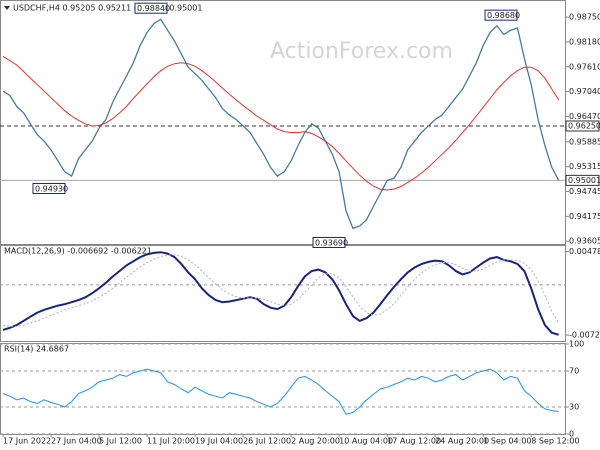 This screenshot has height=450, width=600. Describe the element at coordinates (331, 242) in the screenshot. I see `price-label: 0.93690` at that location.